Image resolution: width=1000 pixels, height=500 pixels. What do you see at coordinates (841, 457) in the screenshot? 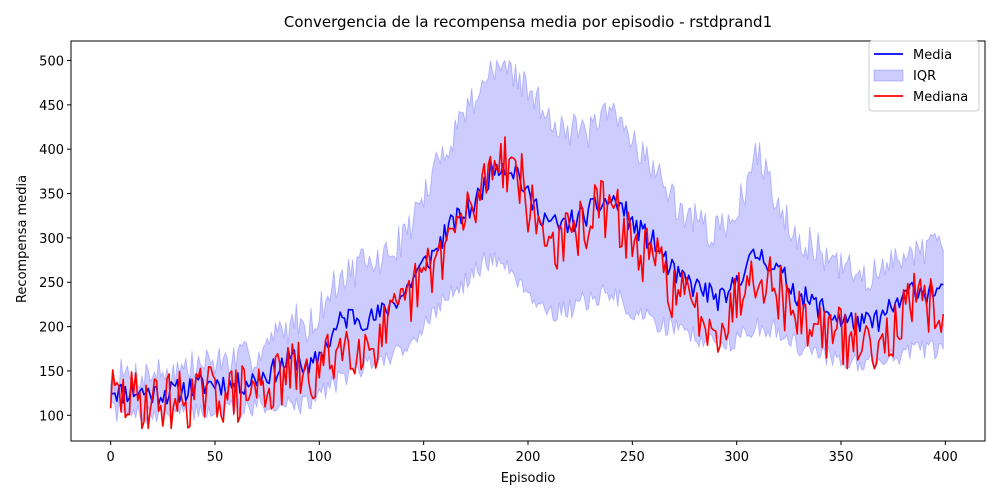
I see `x-tick-label: 350` at bounding box center [841, 457].